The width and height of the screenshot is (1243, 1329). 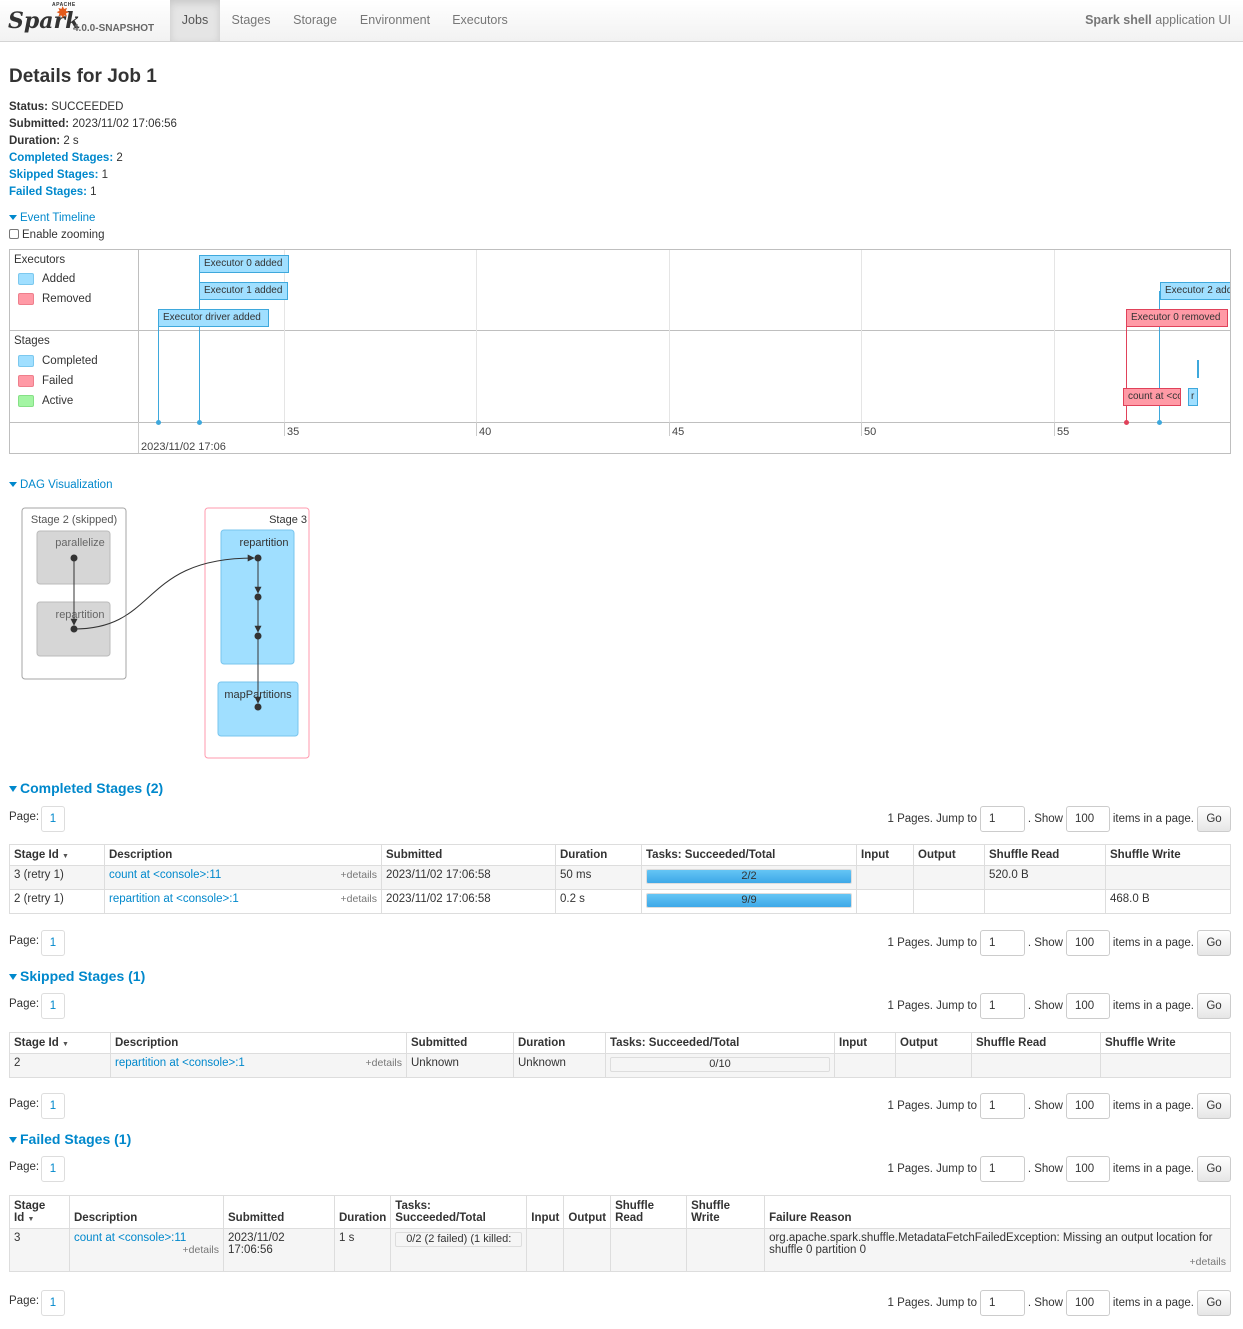 What do you see at coordinates (32, 341) in the screenshot?
I see `stages-group-label: Stages` at bounding box center [32, 341].